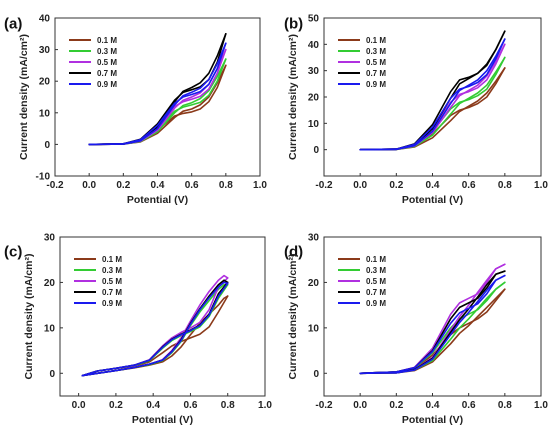 The height and width of the screenshot is (433, 550). Describe the element at coordinates (13, 23) in the screenshot. I see `panel-label: (a)` at that location.